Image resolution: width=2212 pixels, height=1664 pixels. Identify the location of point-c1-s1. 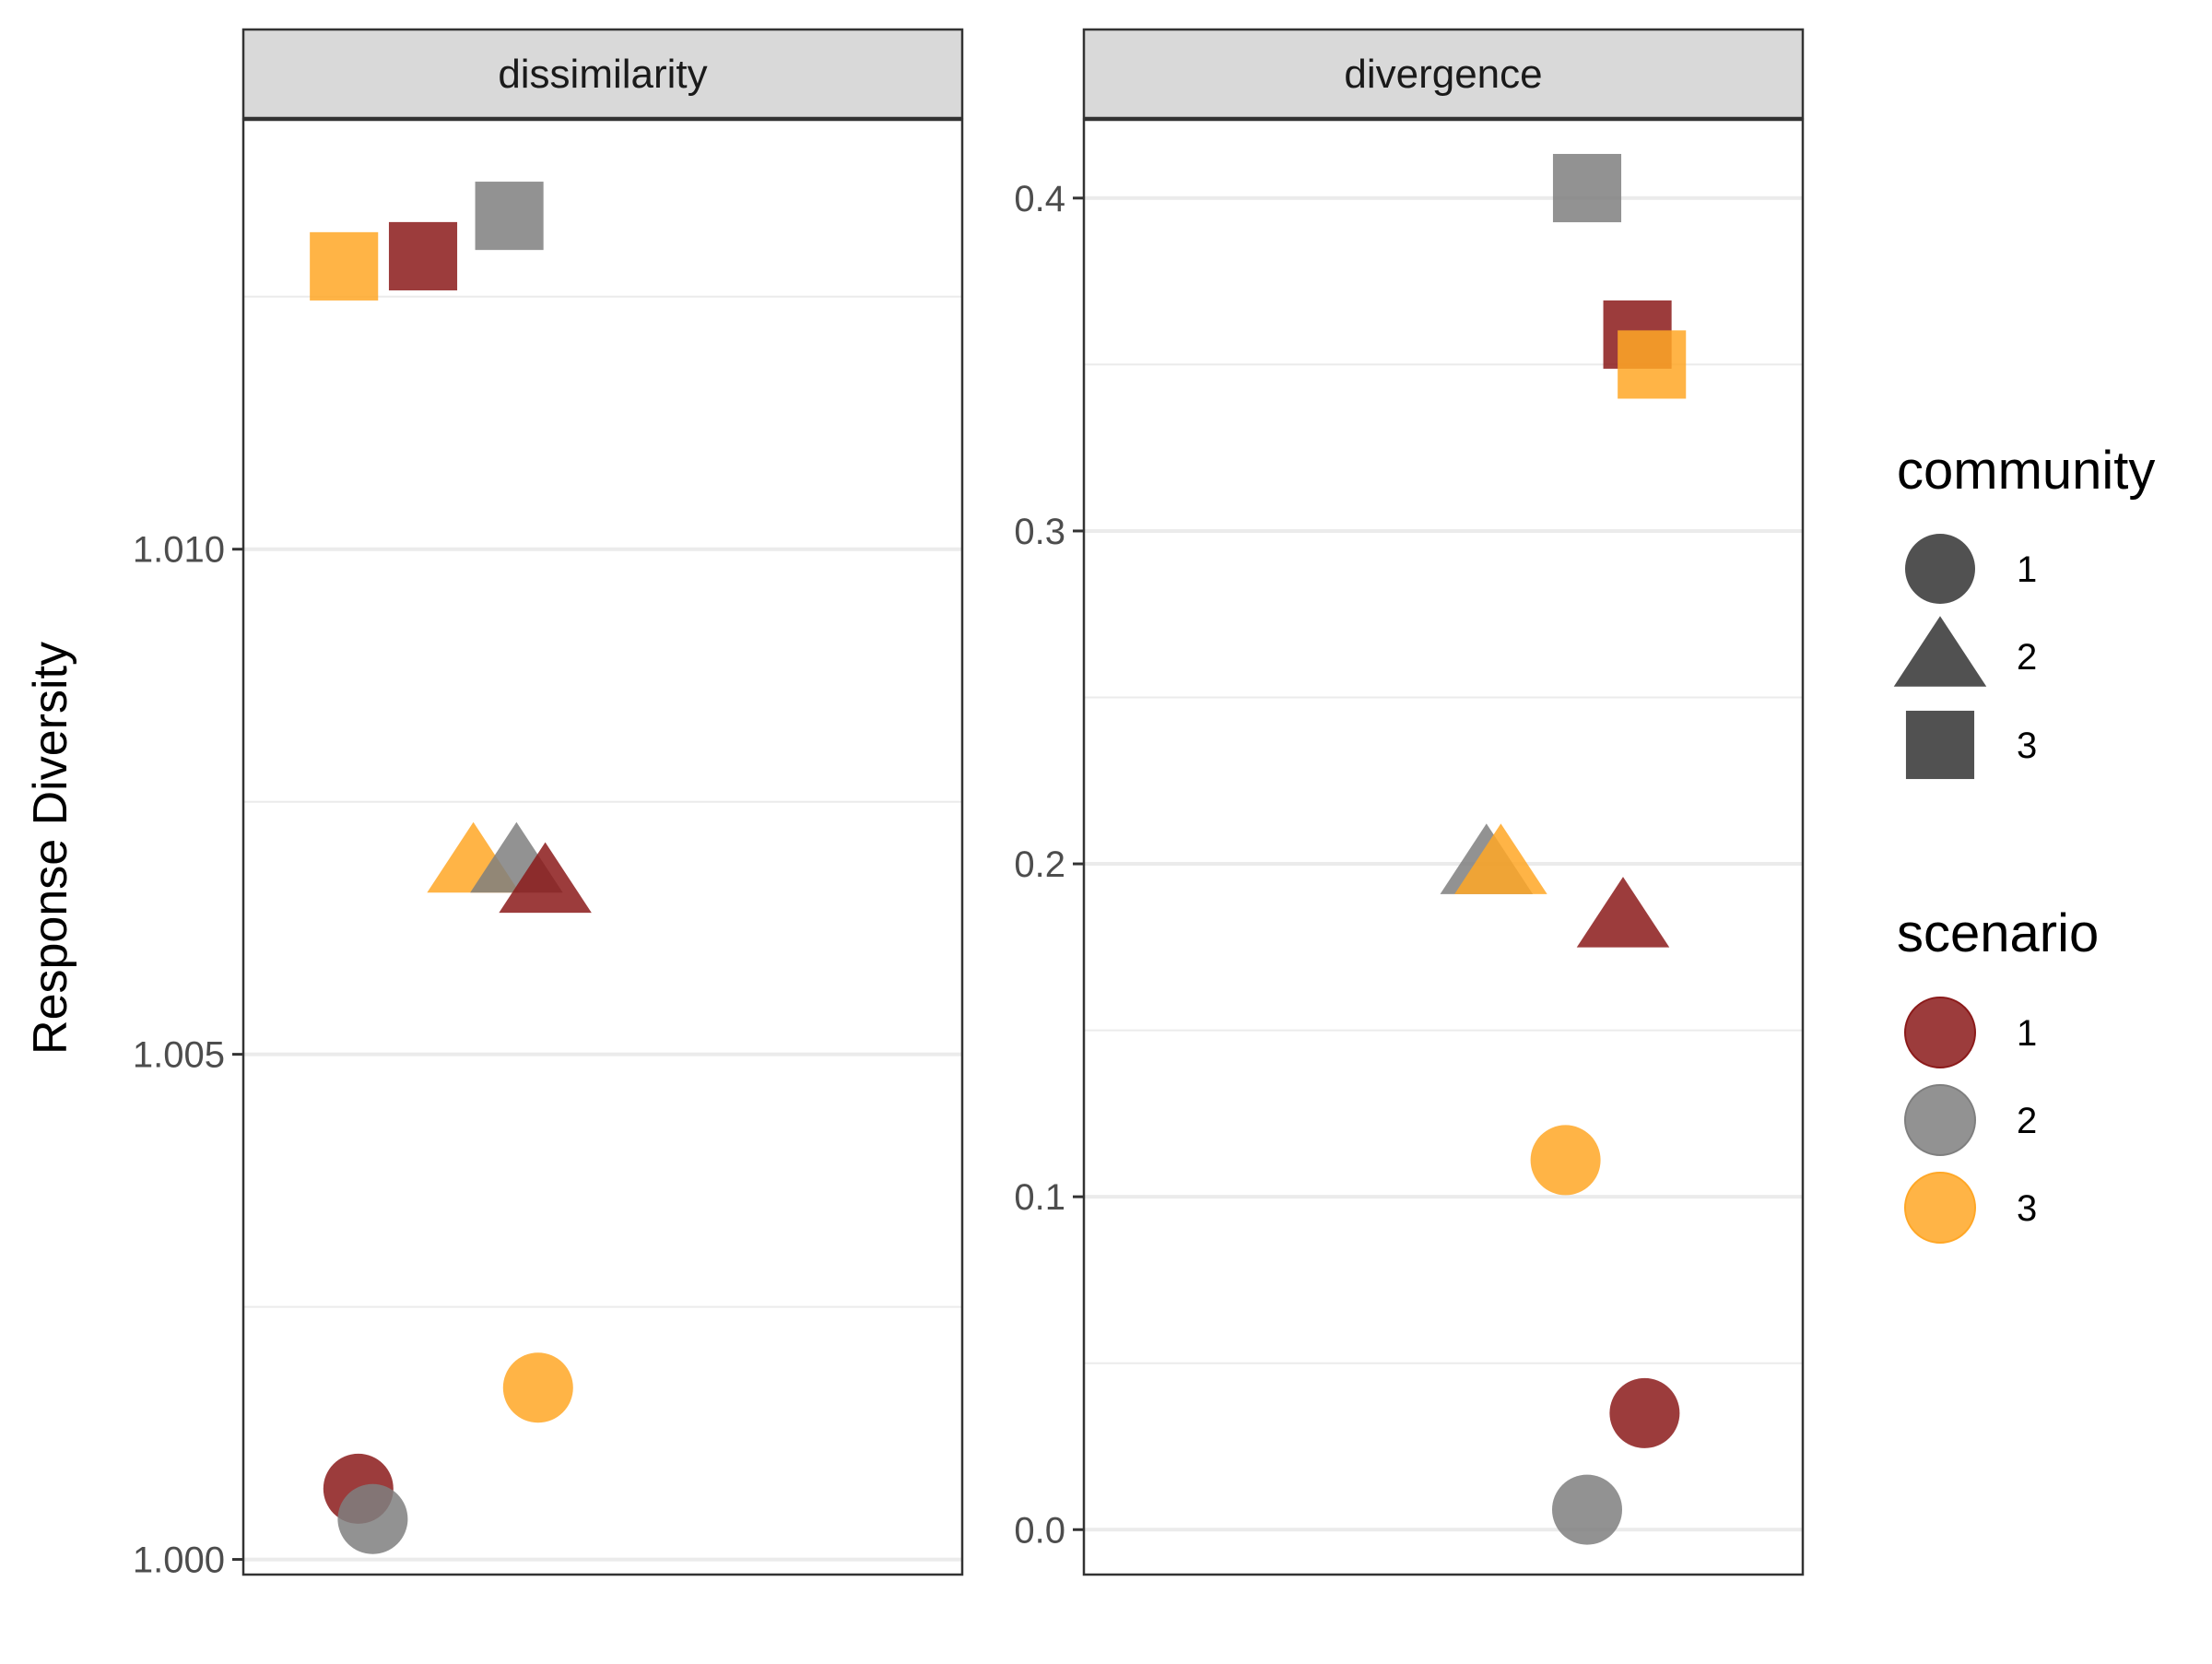
(1644, 1412).